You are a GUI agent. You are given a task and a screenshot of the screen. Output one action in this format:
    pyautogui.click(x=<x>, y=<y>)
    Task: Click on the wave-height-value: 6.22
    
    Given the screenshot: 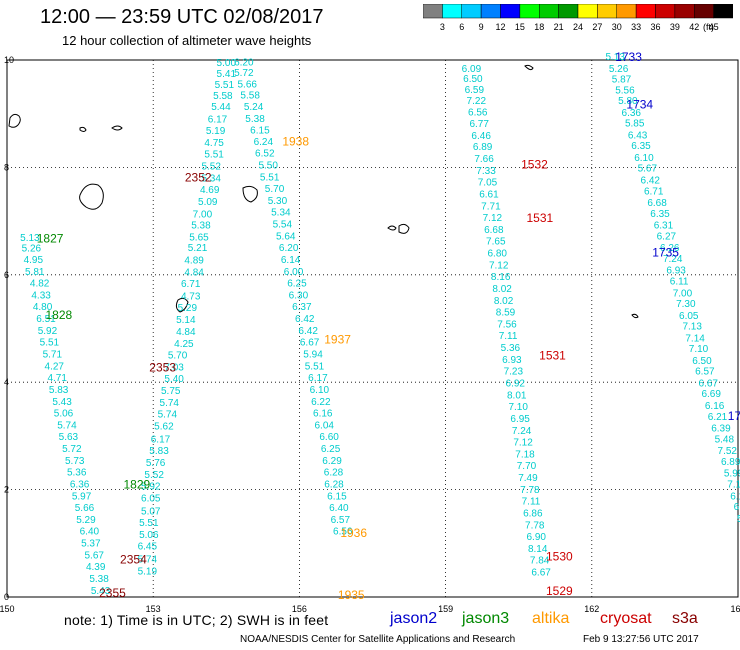 What is the action you would take?
    pyautogui.click(x=321, y=402)
    